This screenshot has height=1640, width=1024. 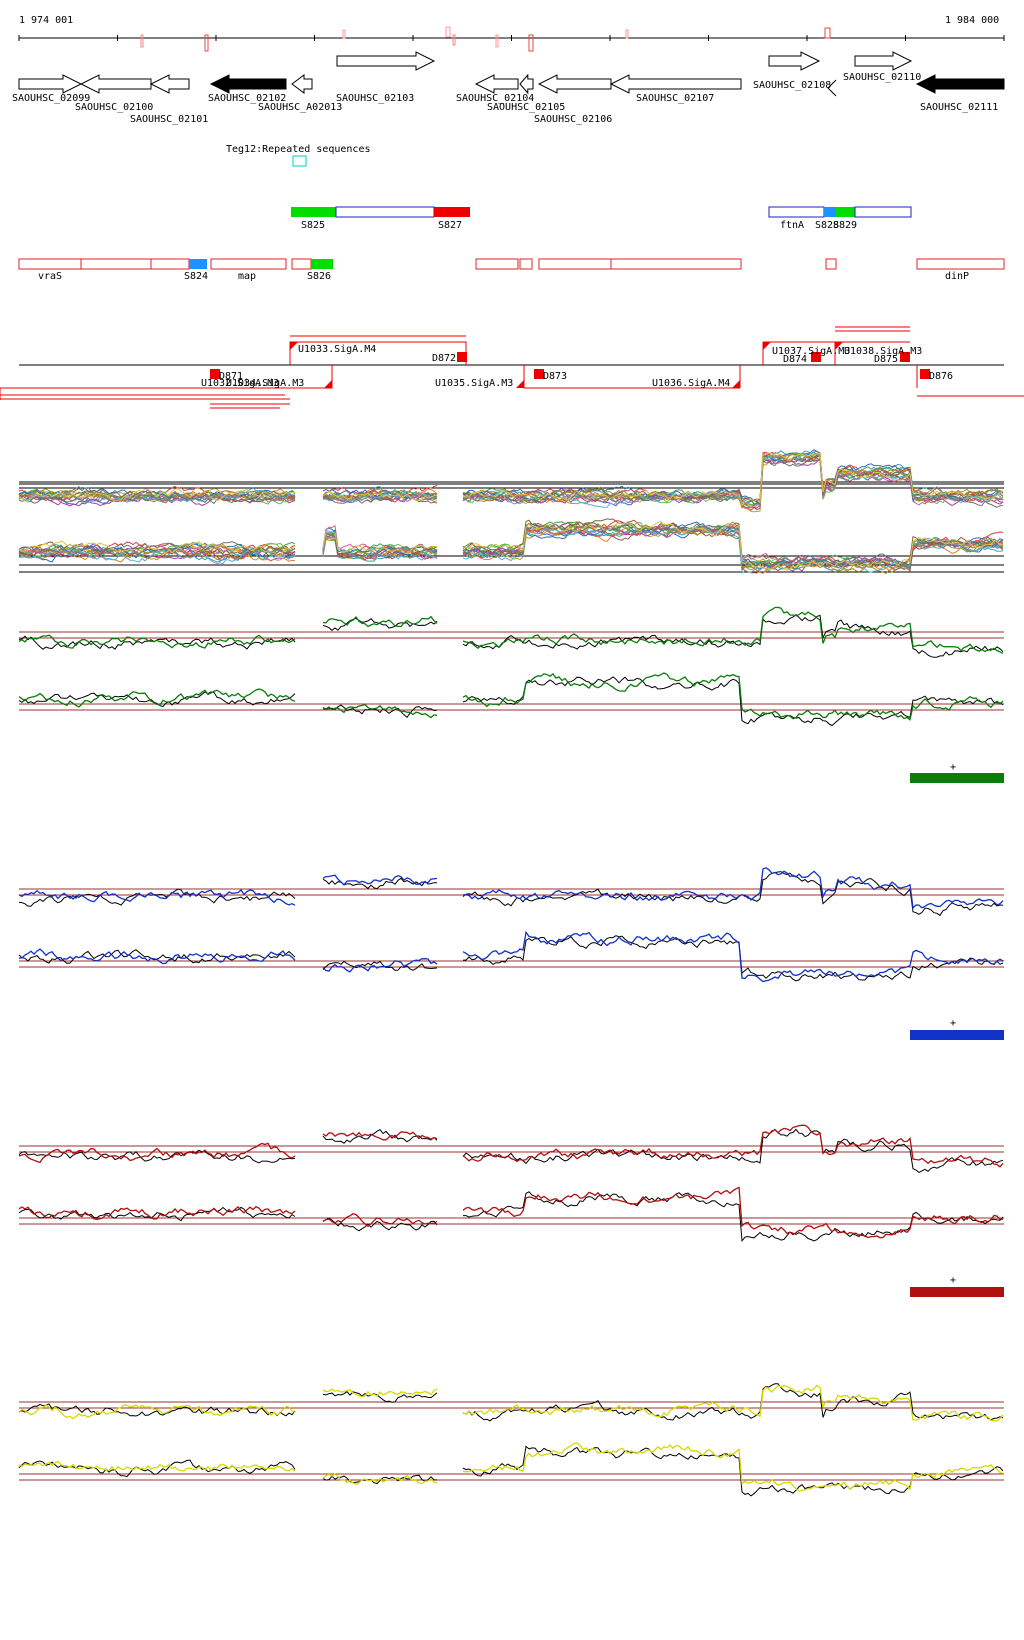 What do you see at coordinates (198, 264) in the screenshot?
I see `segment-s824` at bounding box center [198, 264].